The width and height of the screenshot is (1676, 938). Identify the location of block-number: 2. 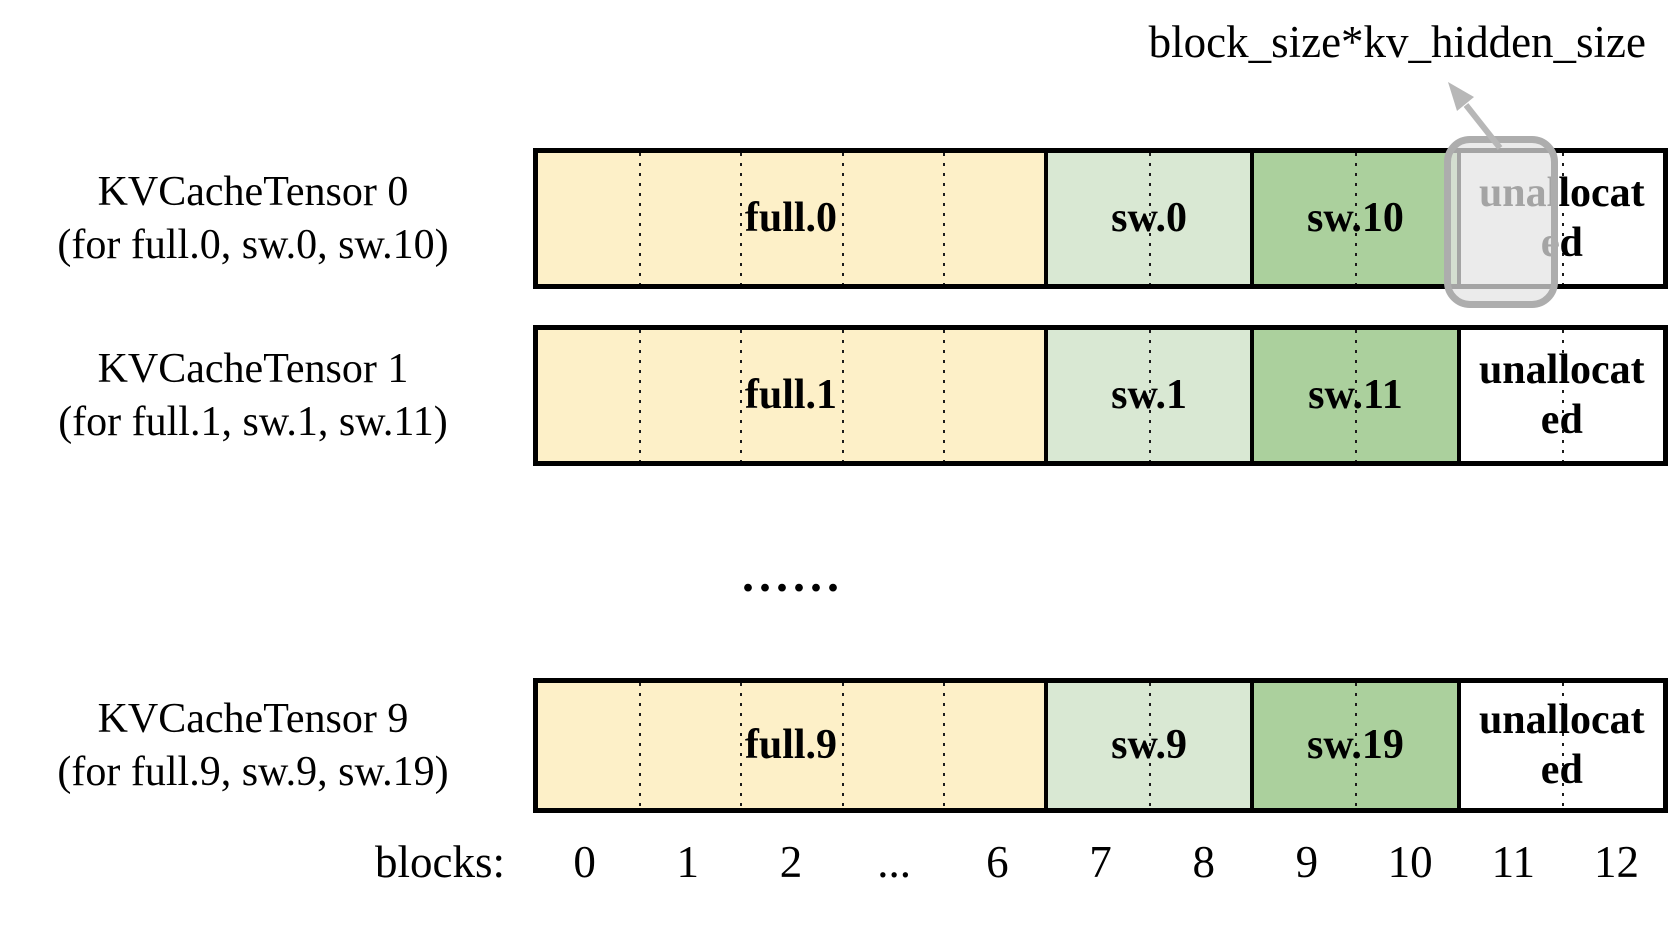
(791, 862).